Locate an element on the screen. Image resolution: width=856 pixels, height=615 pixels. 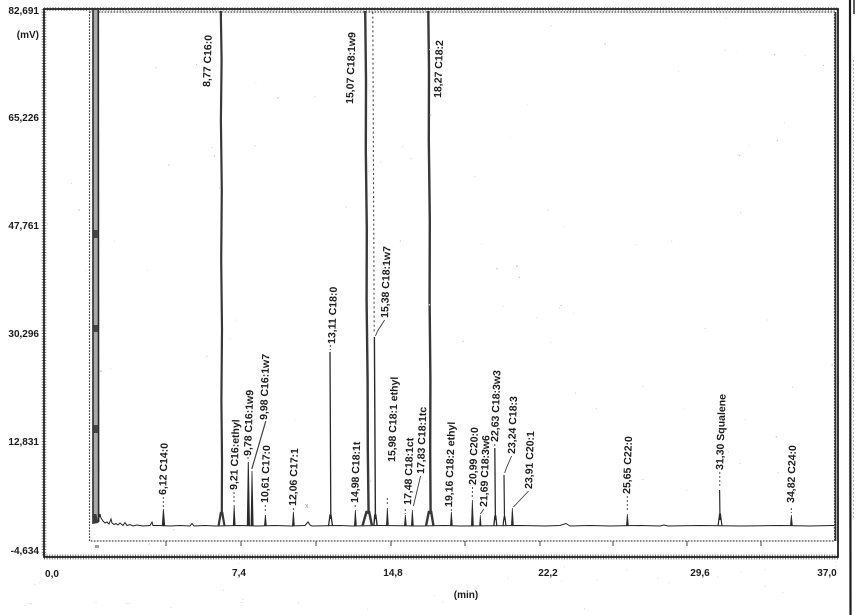
svg-text: 15,98 C18:1 ethyl is located at coordinates (393, 419).